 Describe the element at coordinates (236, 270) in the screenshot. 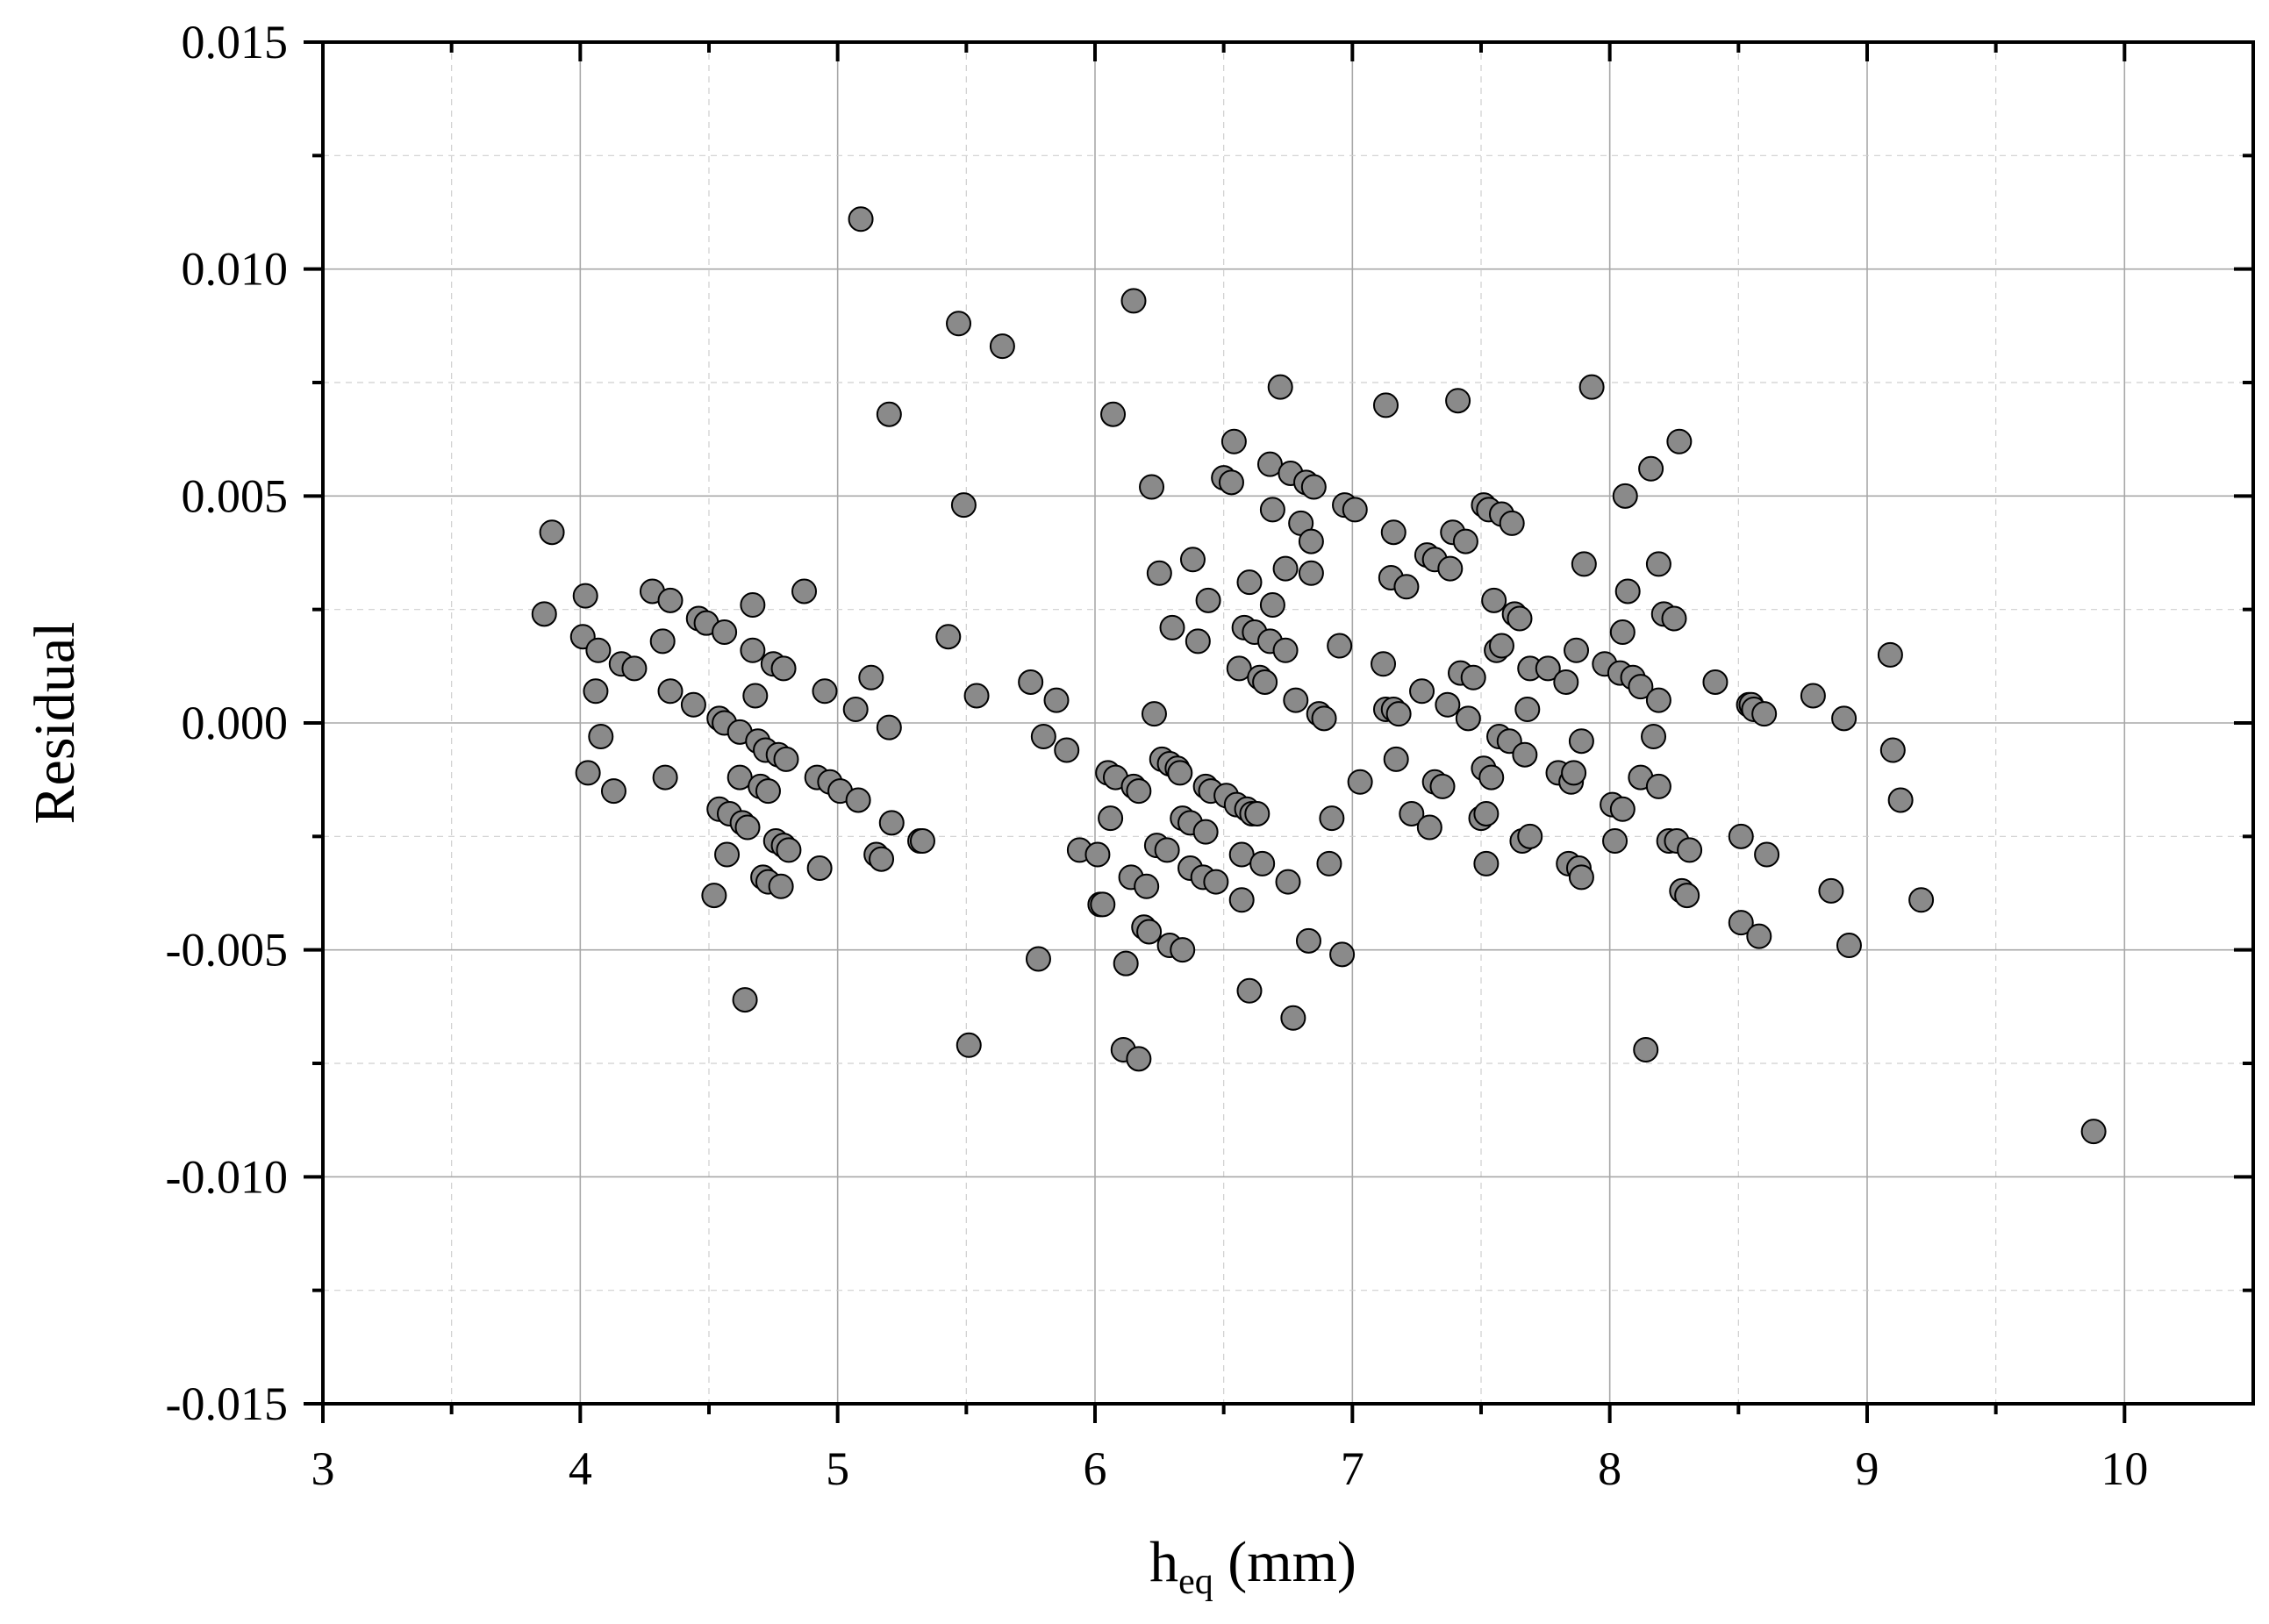

I see `y-tick-label: 0.010` at that location.